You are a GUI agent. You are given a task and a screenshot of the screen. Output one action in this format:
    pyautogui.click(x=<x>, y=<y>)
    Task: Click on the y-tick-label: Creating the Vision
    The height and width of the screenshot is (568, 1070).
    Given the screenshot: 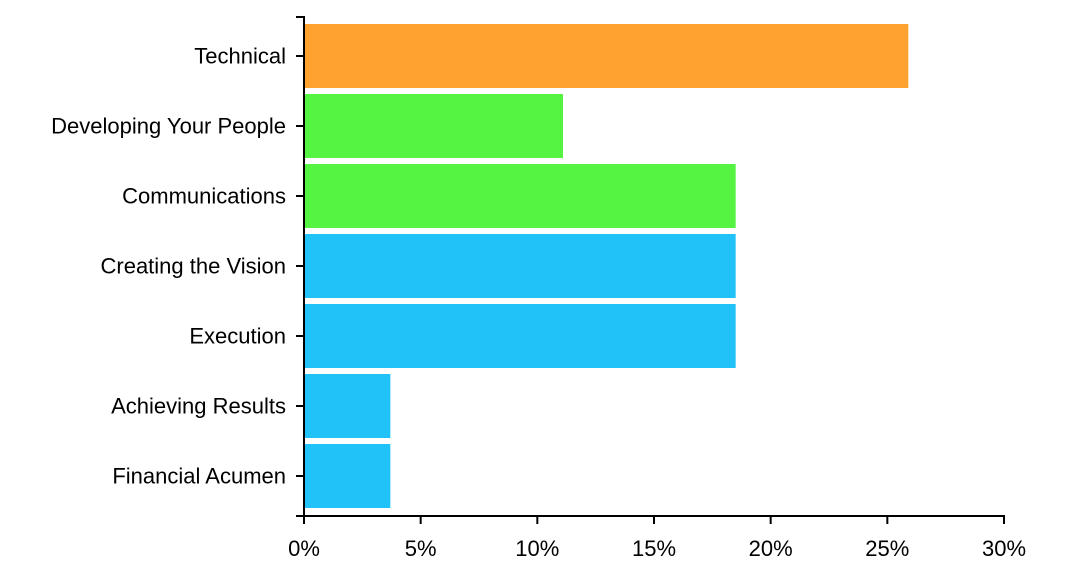 What is the action you would take?
    pyautogui.click(x=194, y=266)
    